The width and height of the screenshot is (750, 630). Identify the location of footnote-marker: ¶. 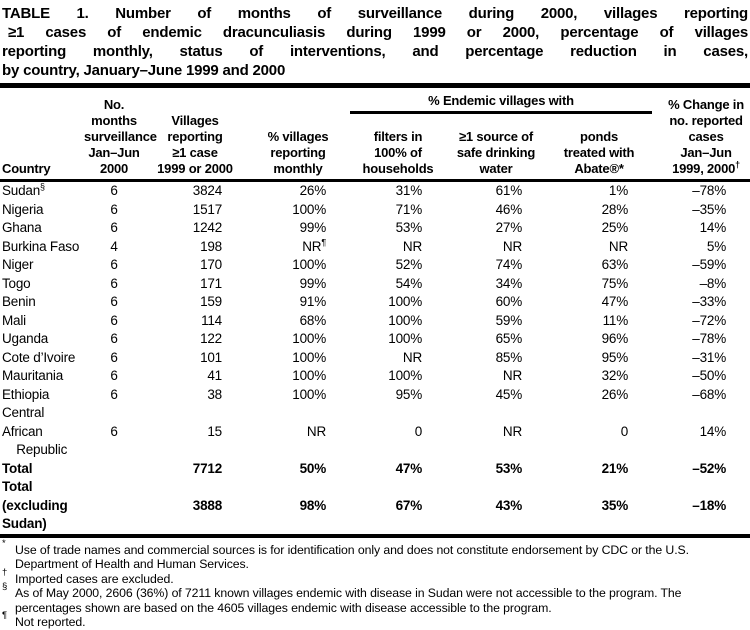
(323, 242).